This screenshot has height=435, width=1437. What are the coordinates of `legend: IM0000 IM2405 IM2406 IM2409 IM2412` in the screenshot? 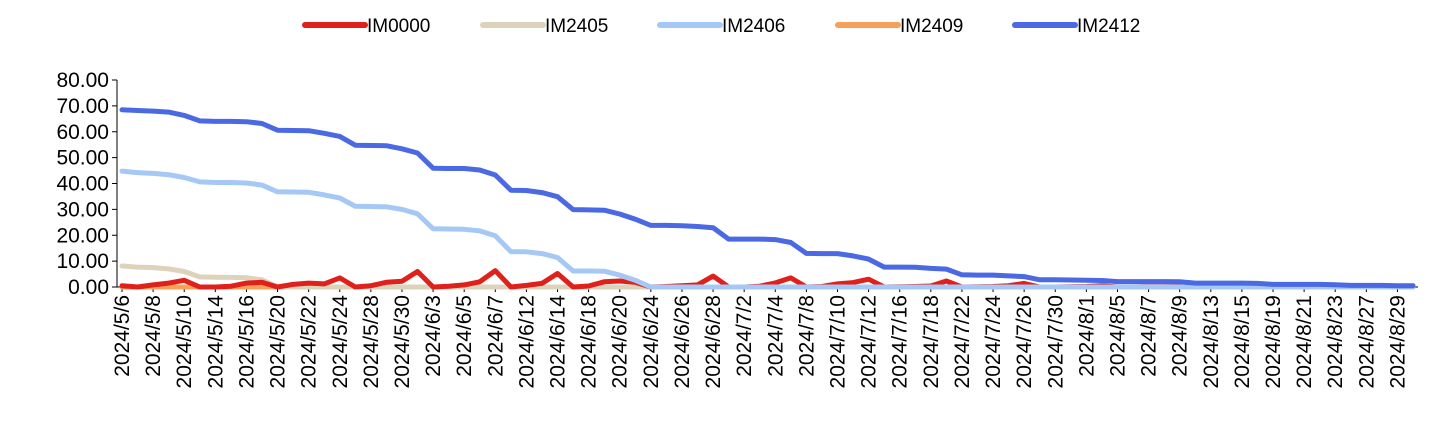 It's located at (721, 26).